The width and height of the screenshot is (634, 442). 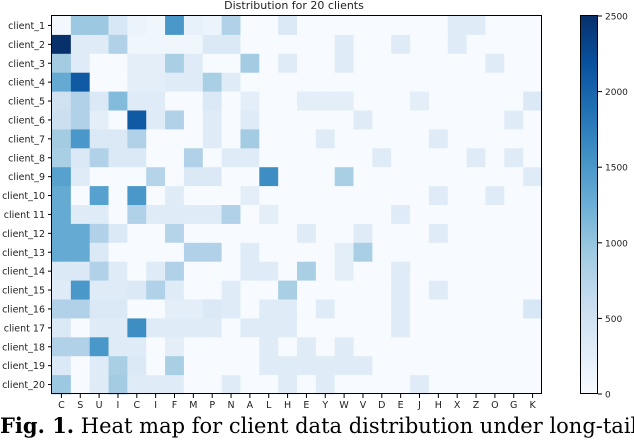 I want to click on column-label: P, so click(x=212, y=405).